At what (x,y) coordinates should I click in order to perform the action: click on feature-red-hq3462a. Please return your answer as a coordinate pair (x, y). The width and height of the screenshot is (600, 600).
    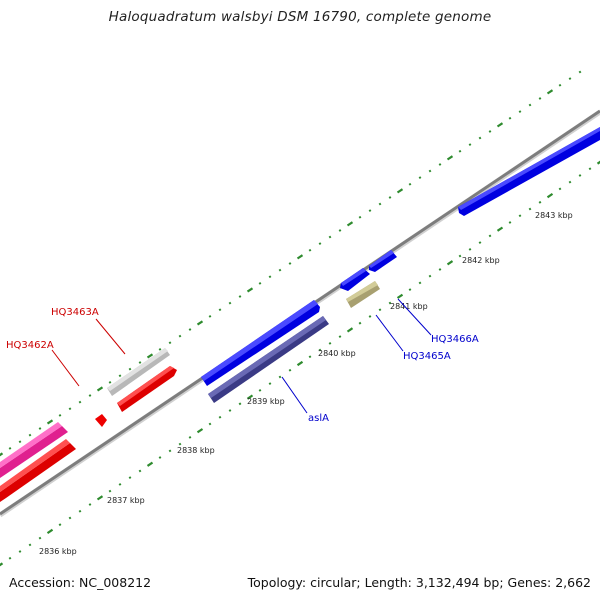
    Looking at the image, I should click on (147, 389).